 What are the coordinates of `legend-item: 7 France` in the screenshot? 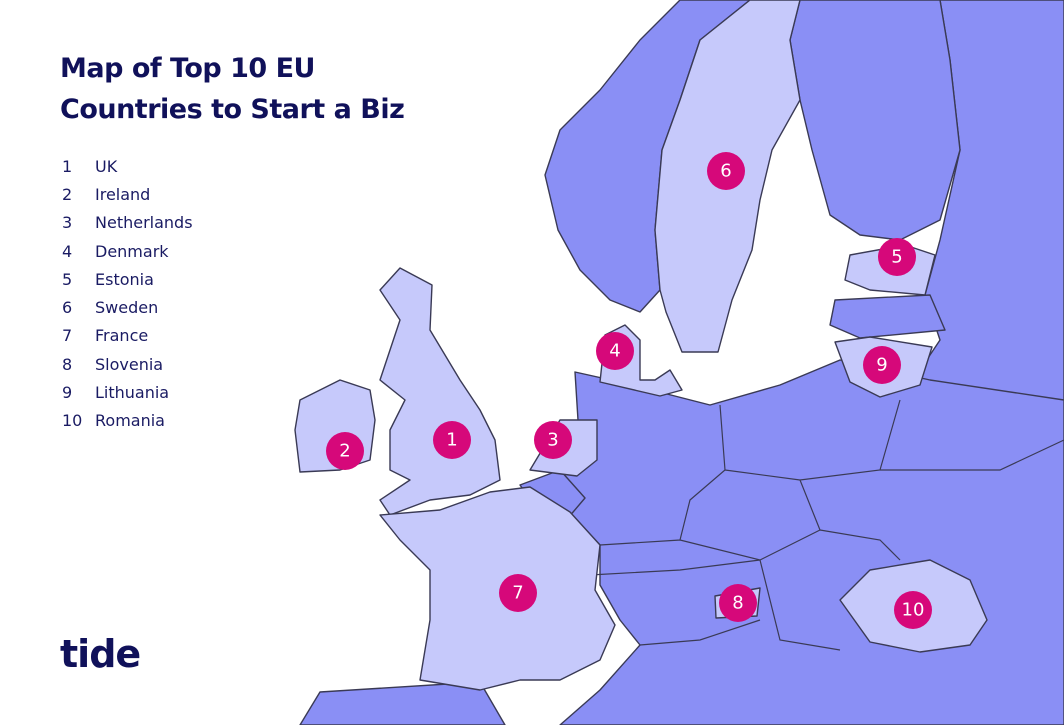 It's located at (127, 336).